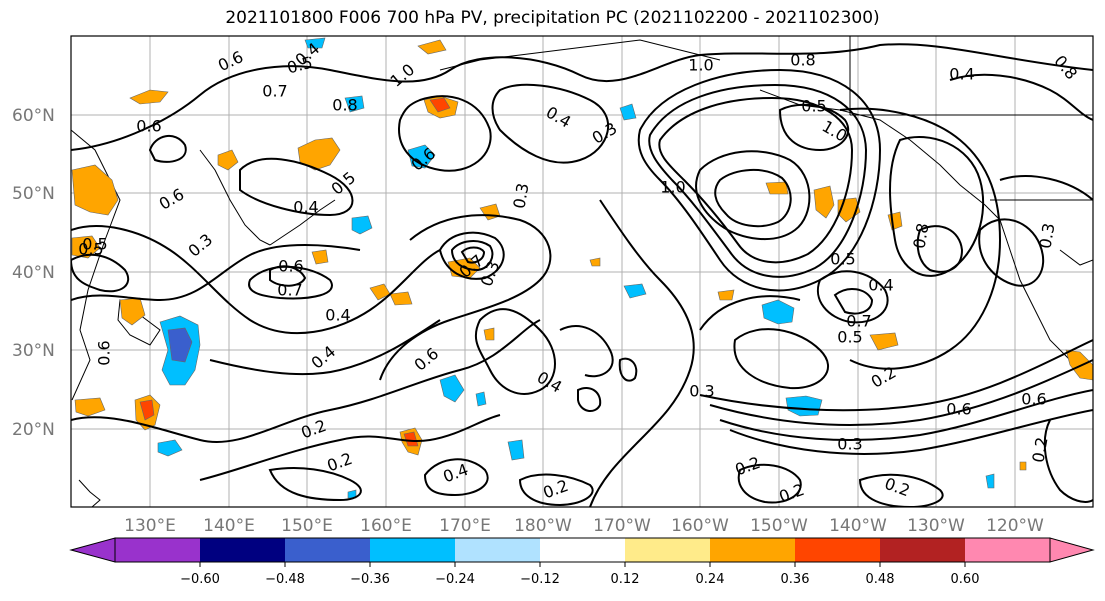 The height and width of the screenshot is (601, 1105). What do you see at coordinates (625, 579) in the screenshot?
I see `colorbar-tick-label: 0.12` at bounding box center [625, 579].